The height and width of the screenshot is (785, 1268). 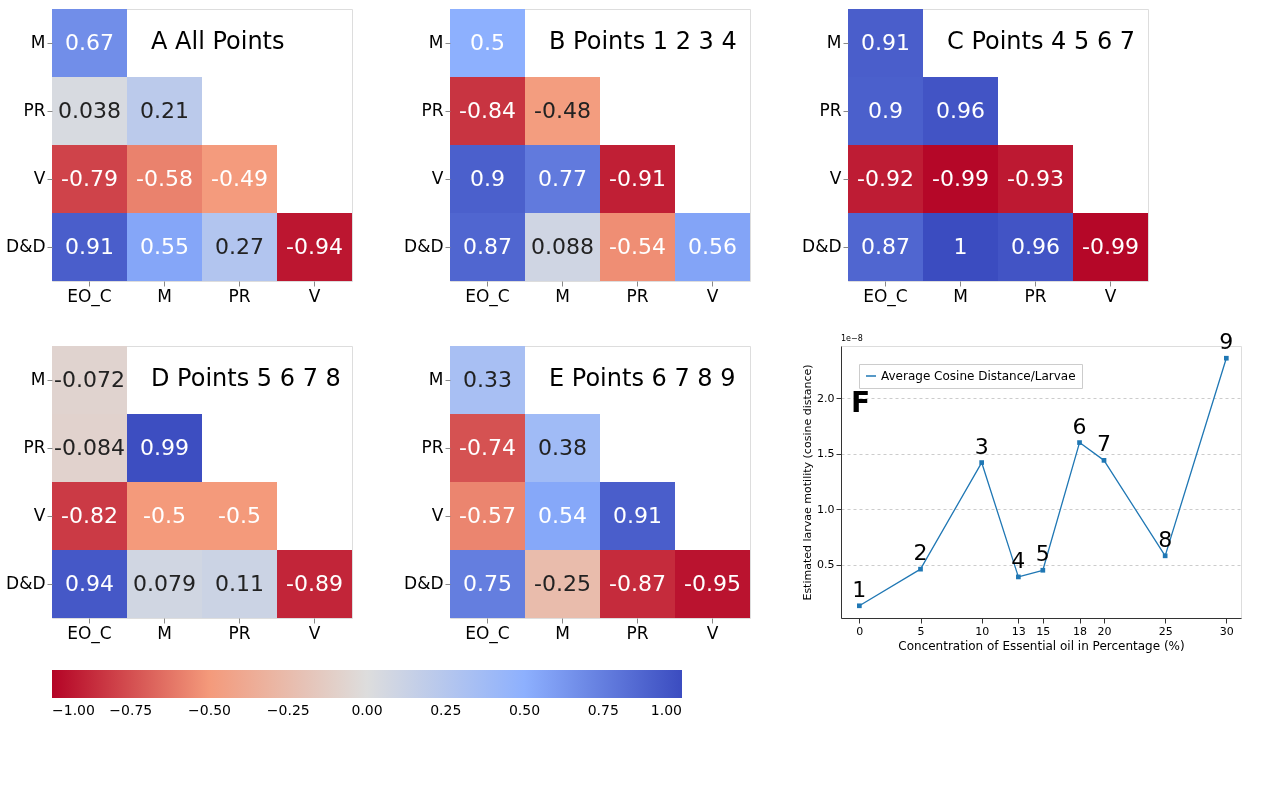 What do you see at coordinates (1226, 342) in the screenshot?
I see `annotation: 9` at bounding box center [1226, 342].